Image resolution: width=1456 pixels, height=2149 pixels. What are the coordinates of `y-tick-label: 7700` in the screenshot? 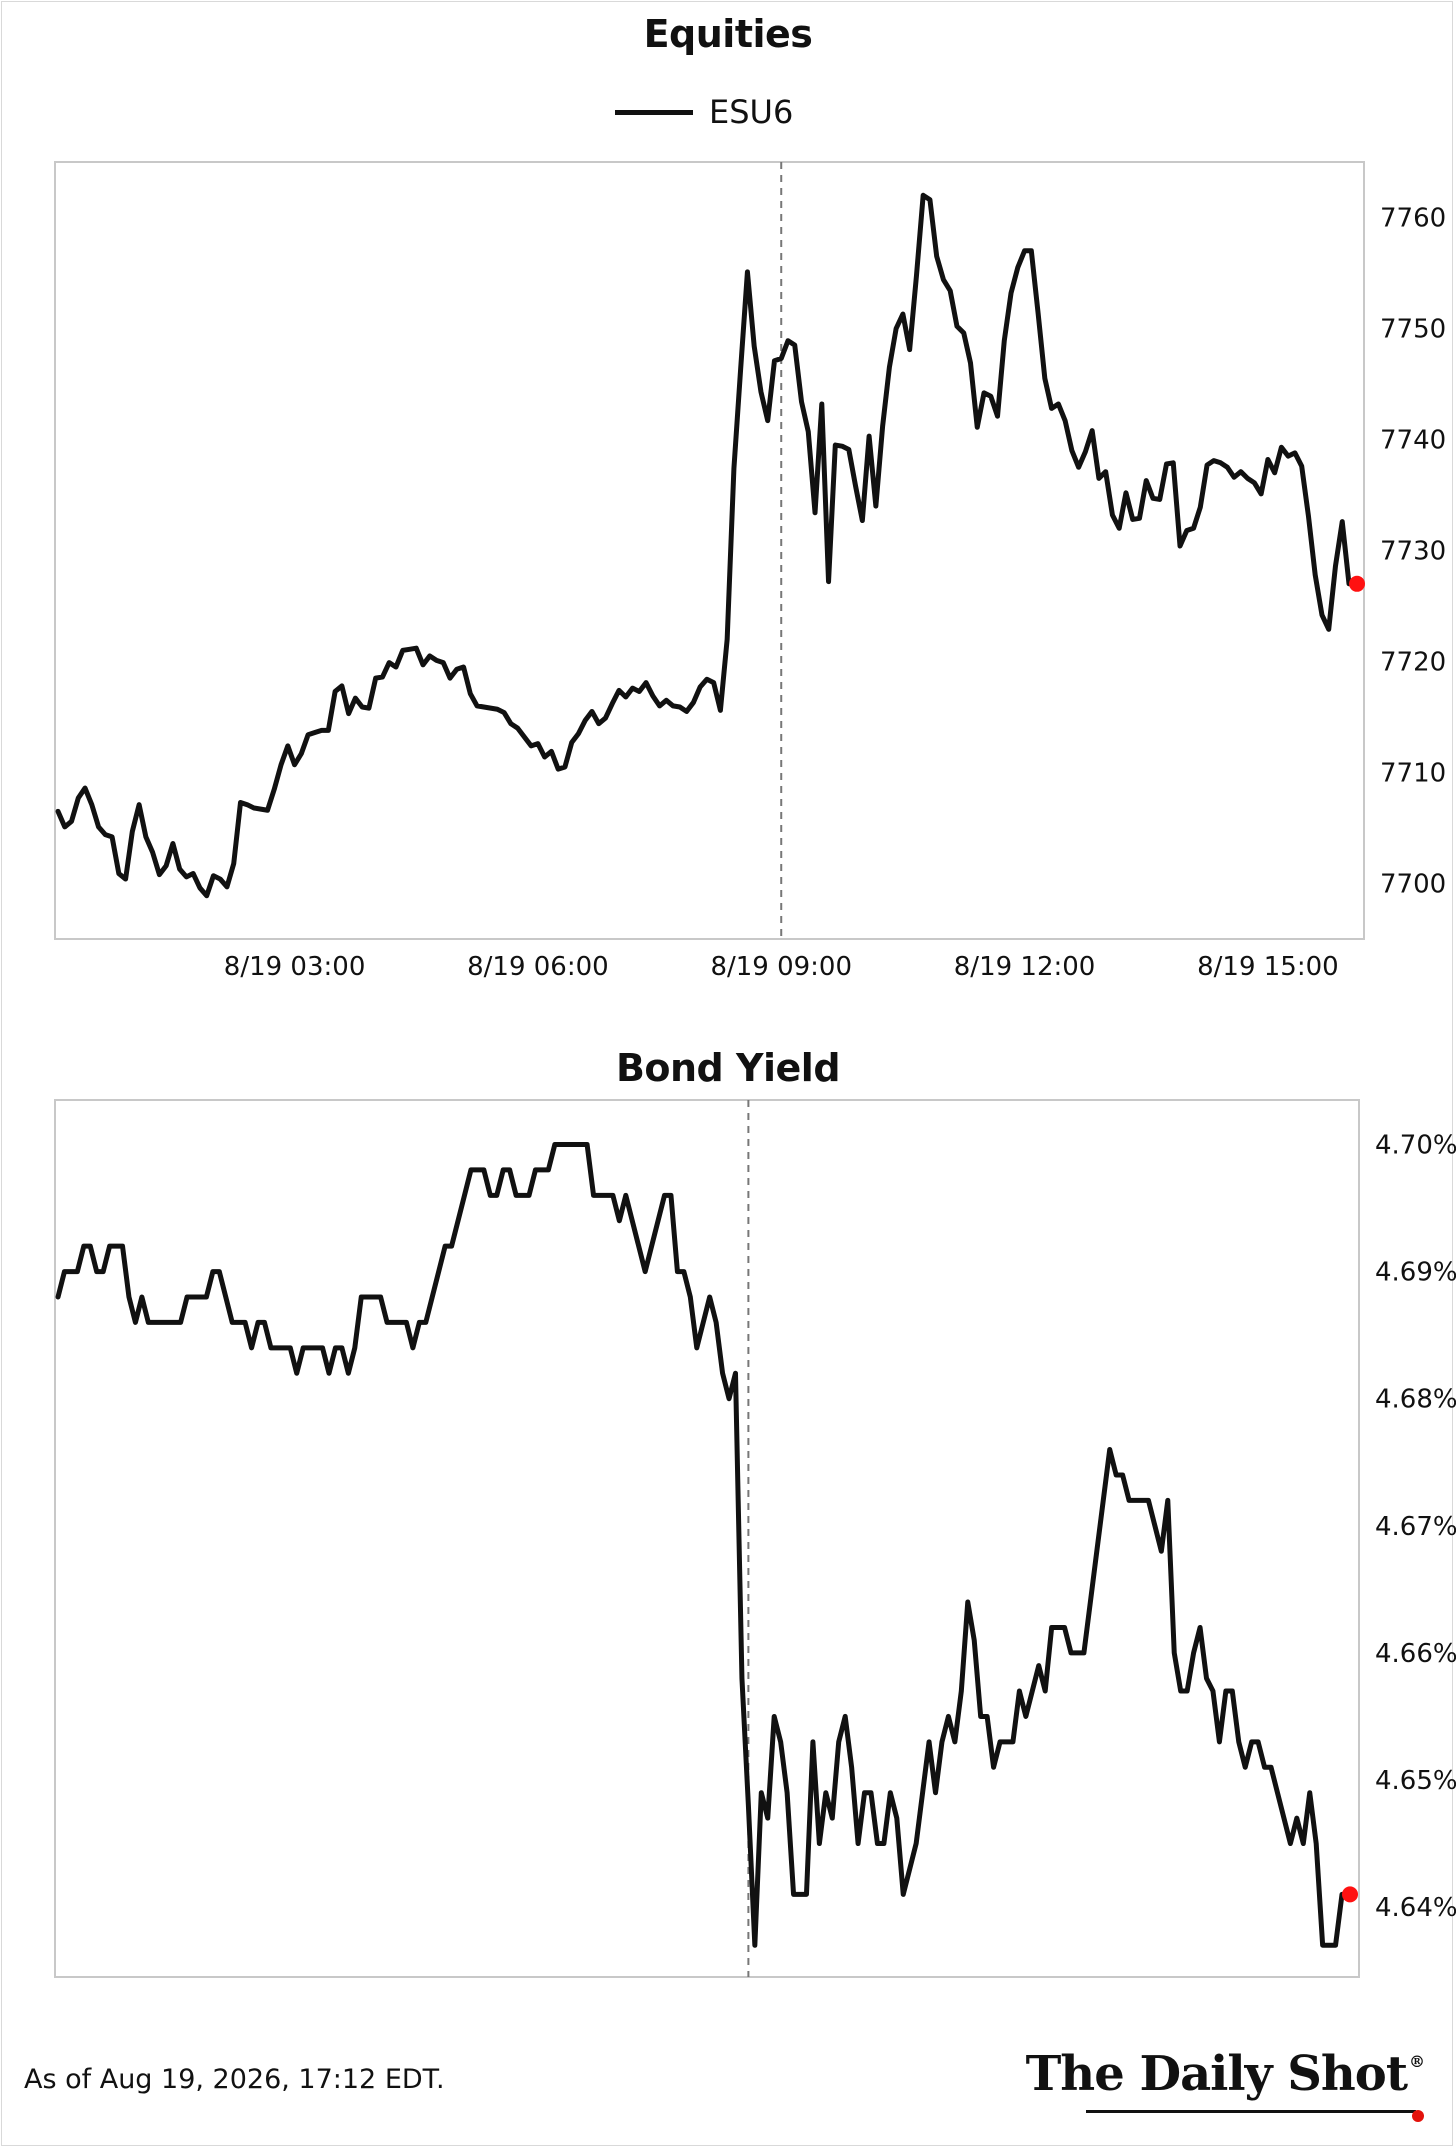 It's located at (1413, 885).